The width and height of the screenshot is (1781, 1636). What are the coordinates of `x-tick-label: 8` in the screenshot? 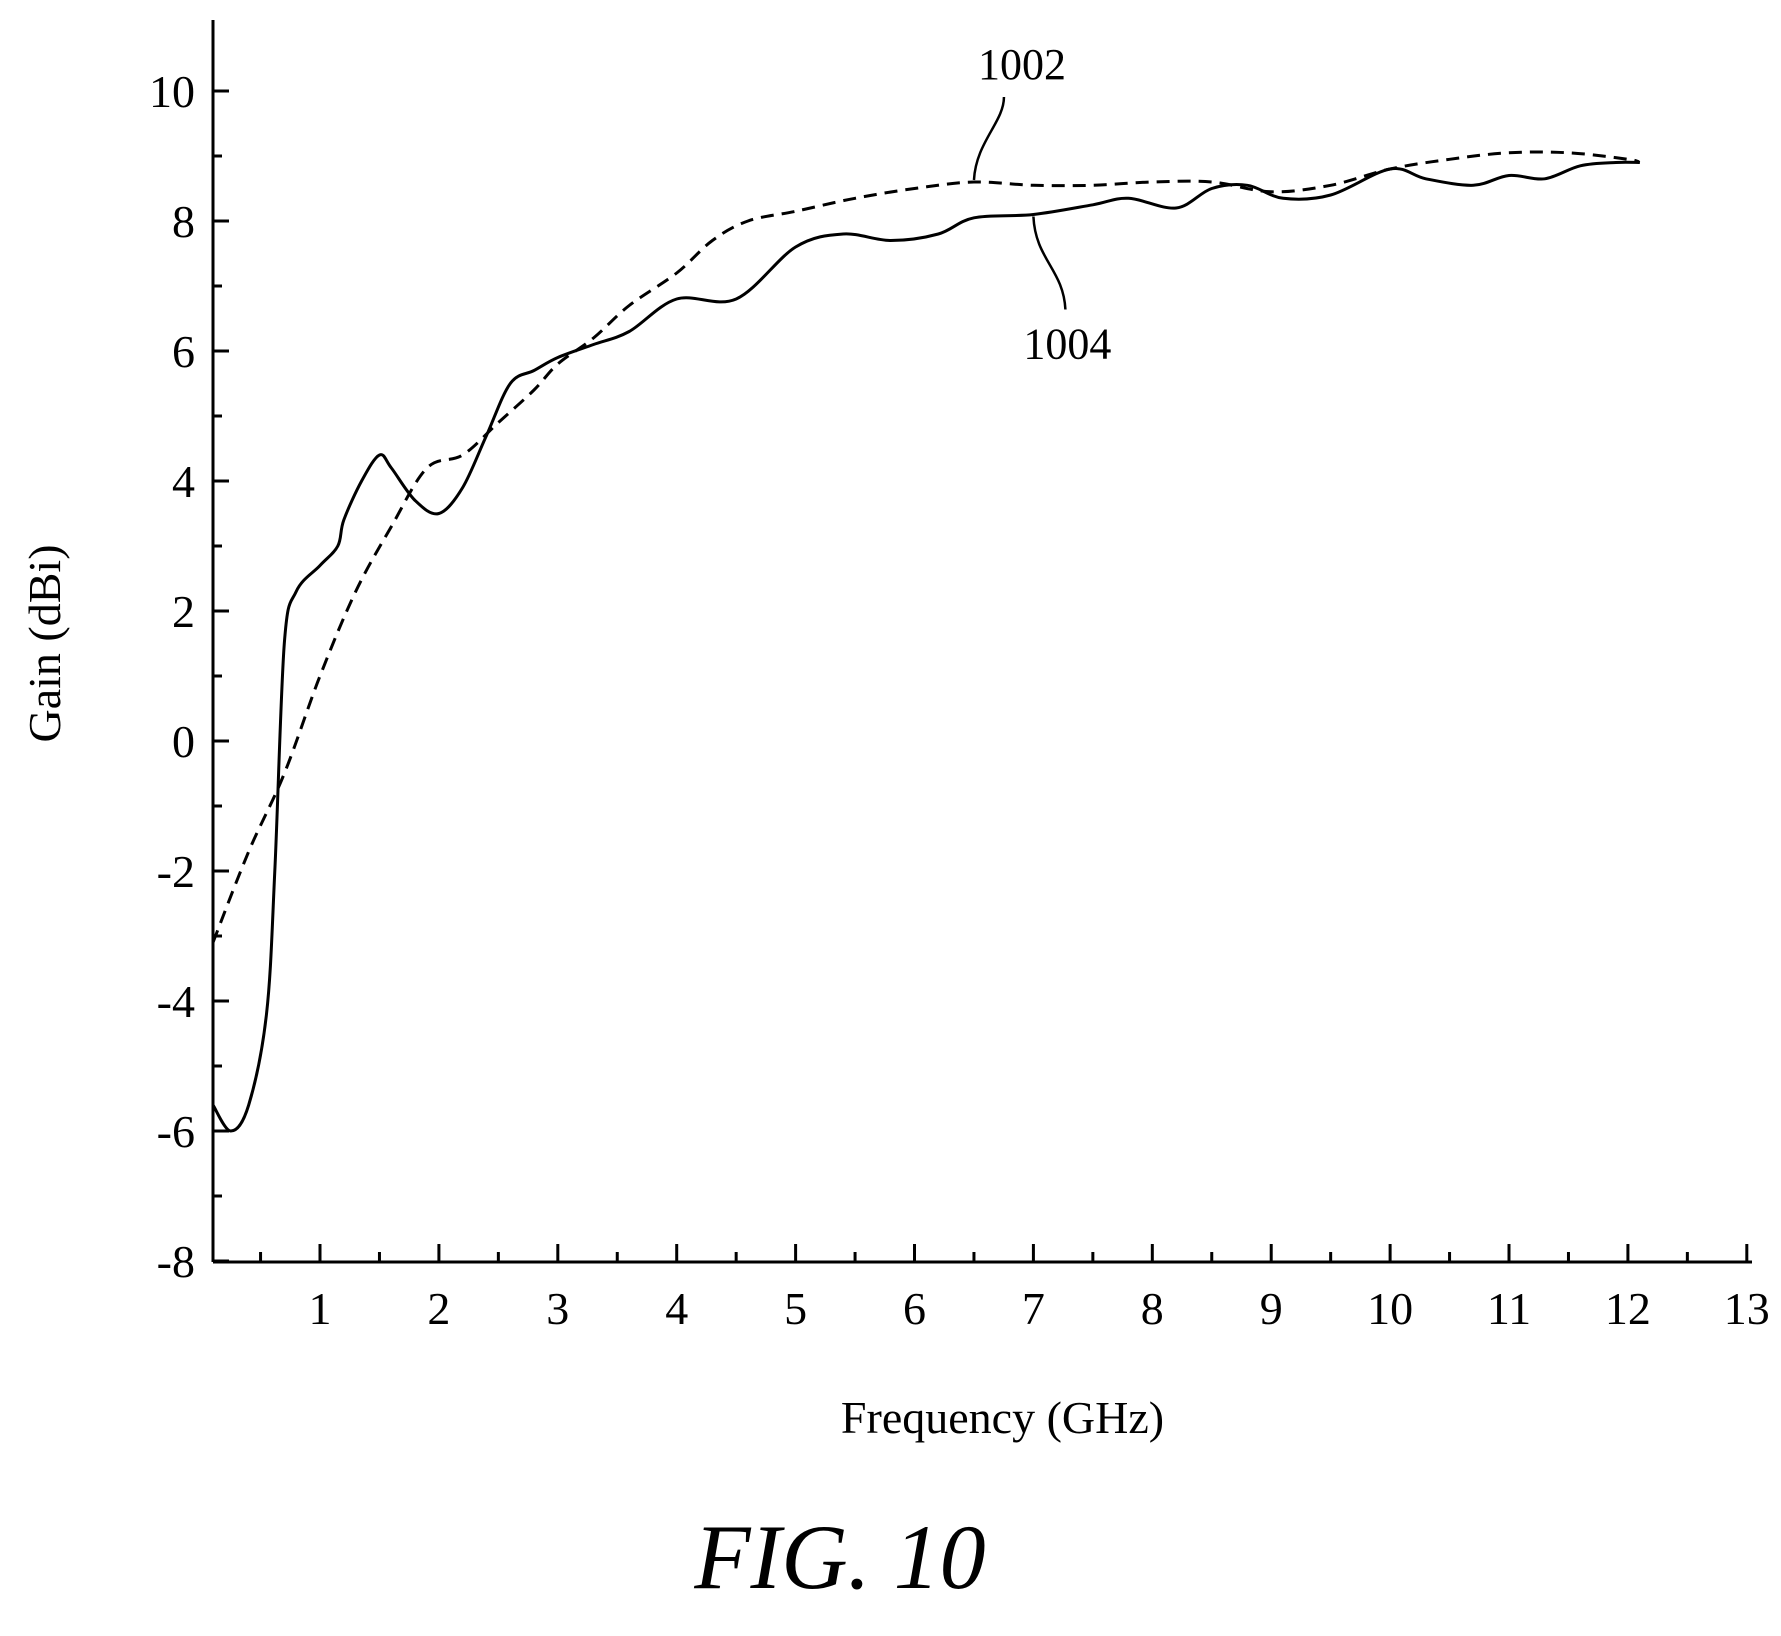 It's located at (1152, 1308).